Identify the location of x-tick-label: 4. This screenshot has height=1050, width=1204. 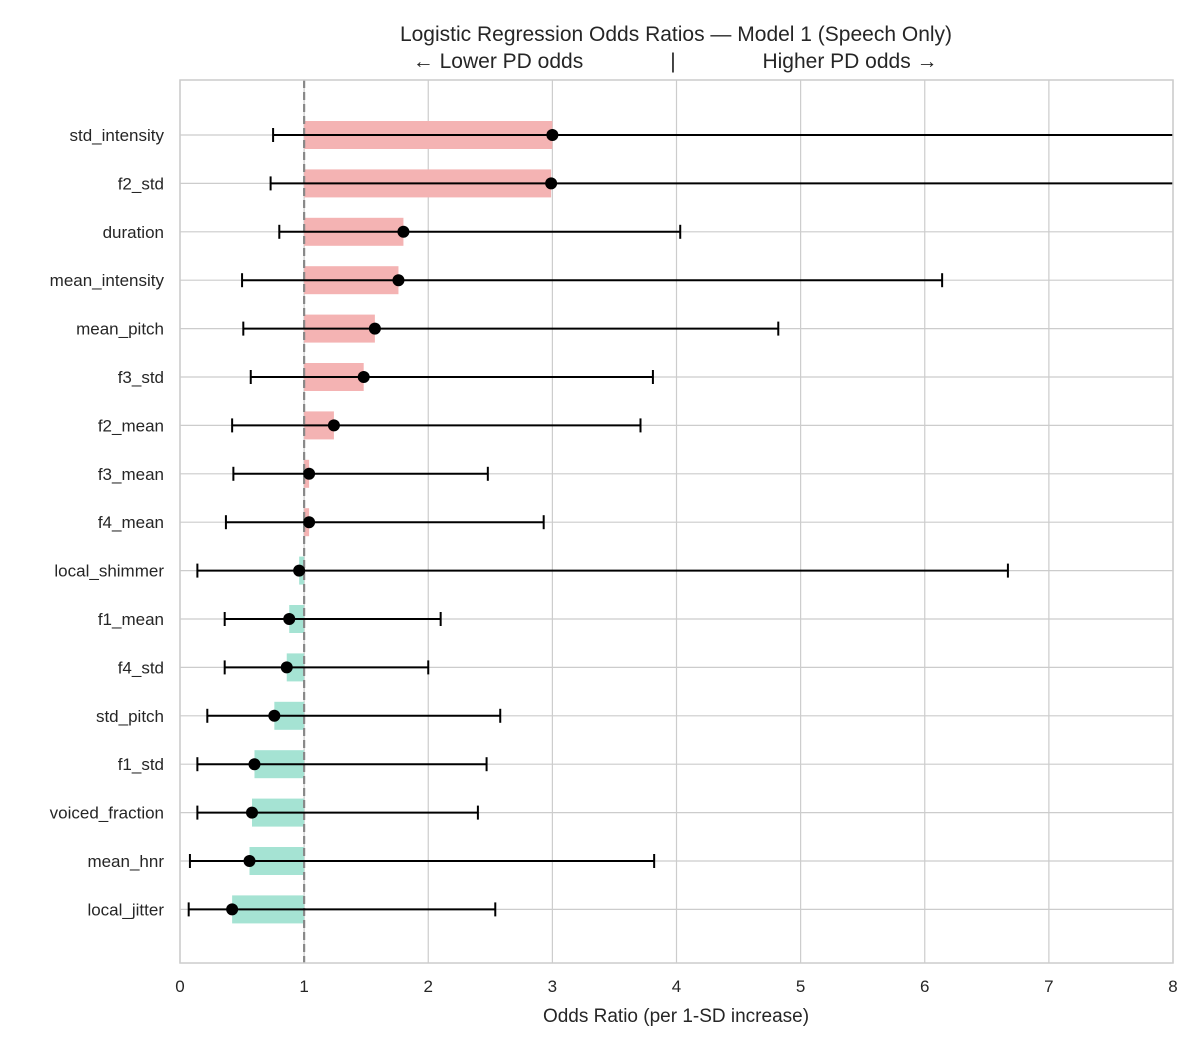
(676, 986).